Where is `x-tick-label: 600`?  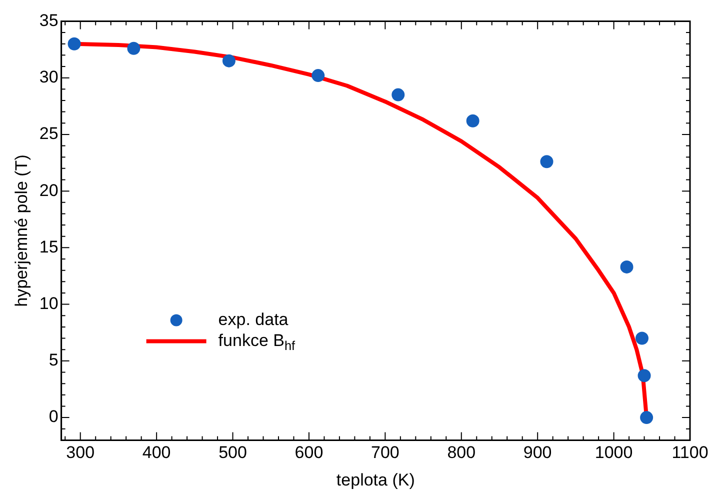 x-tick-label: 600 is located at coordinates (309, 452).